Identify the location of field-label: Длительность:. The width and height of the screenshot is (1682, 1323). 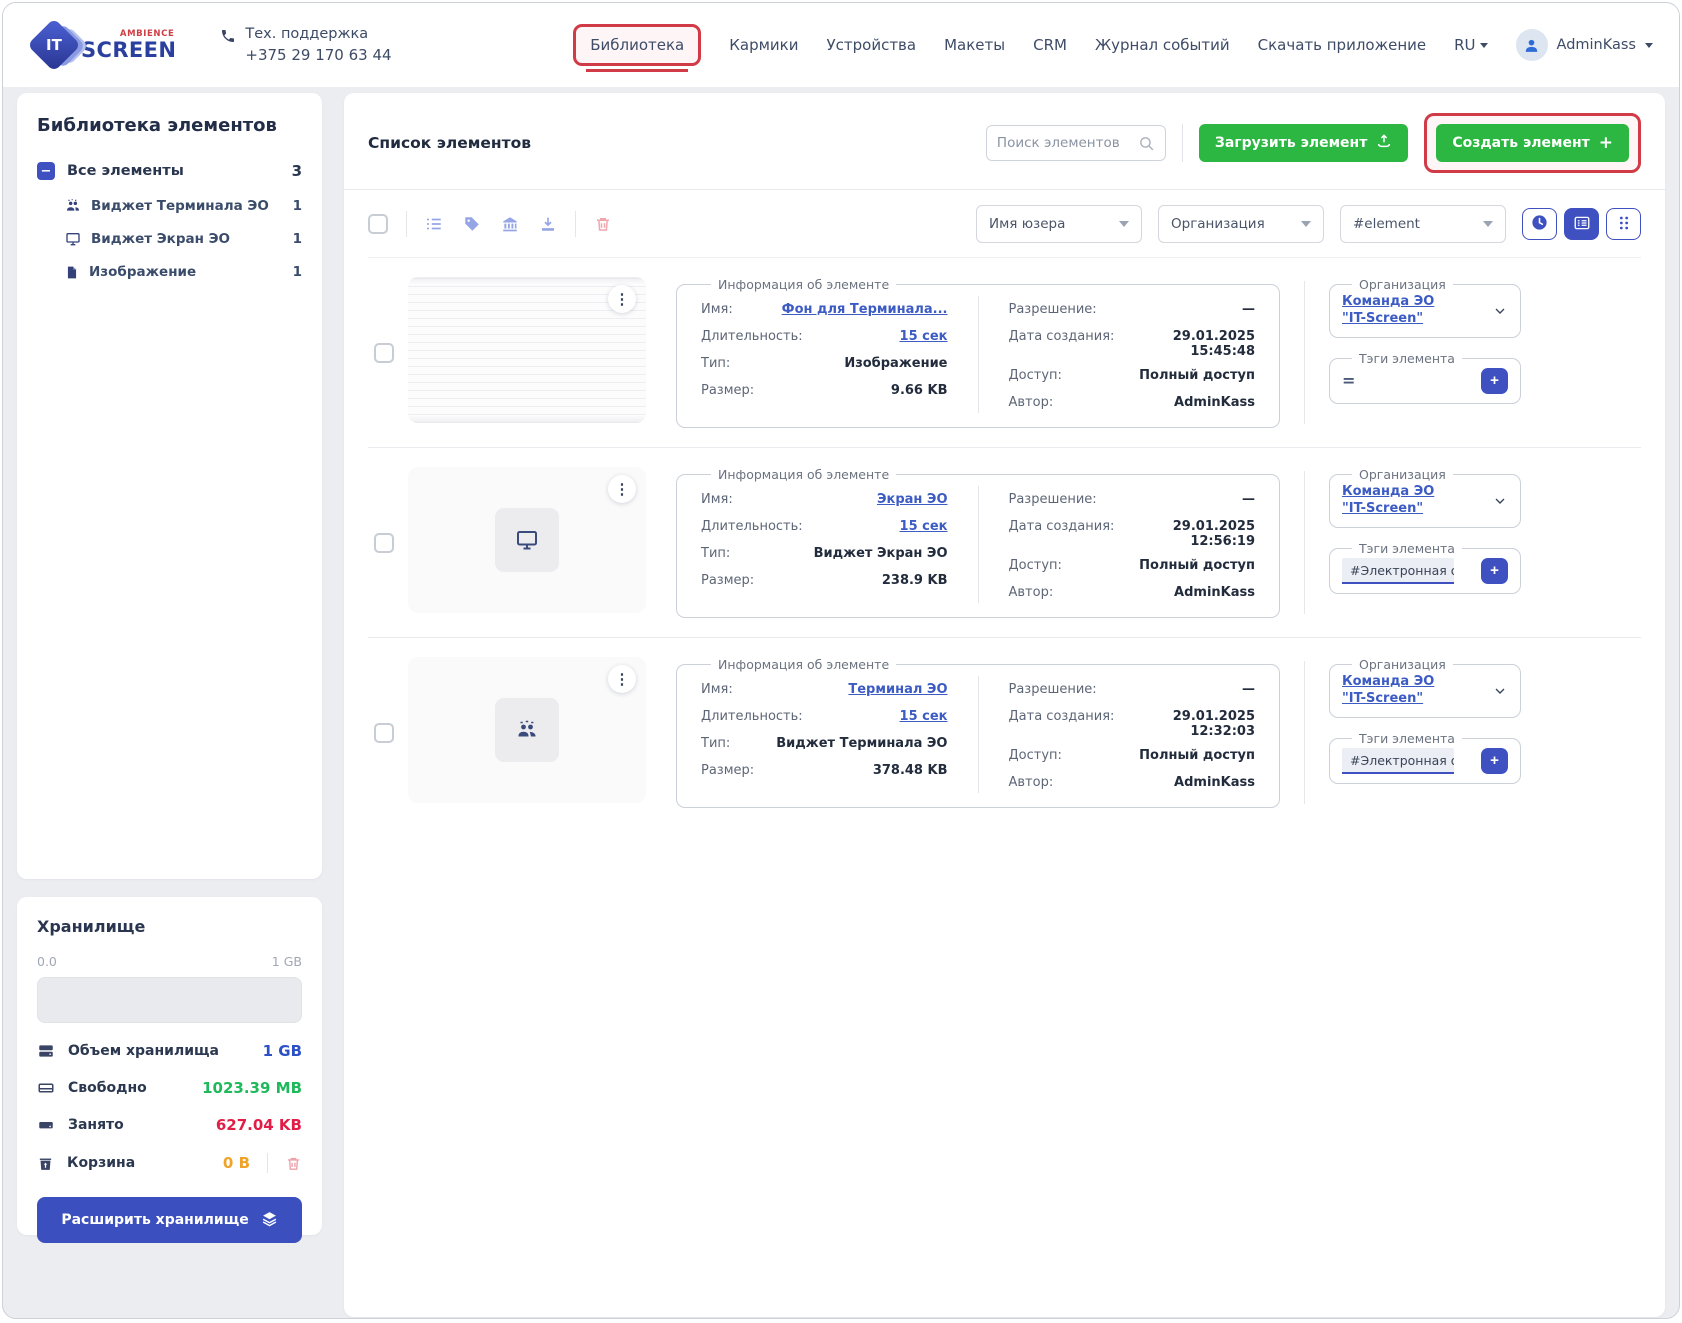
(752, 526).